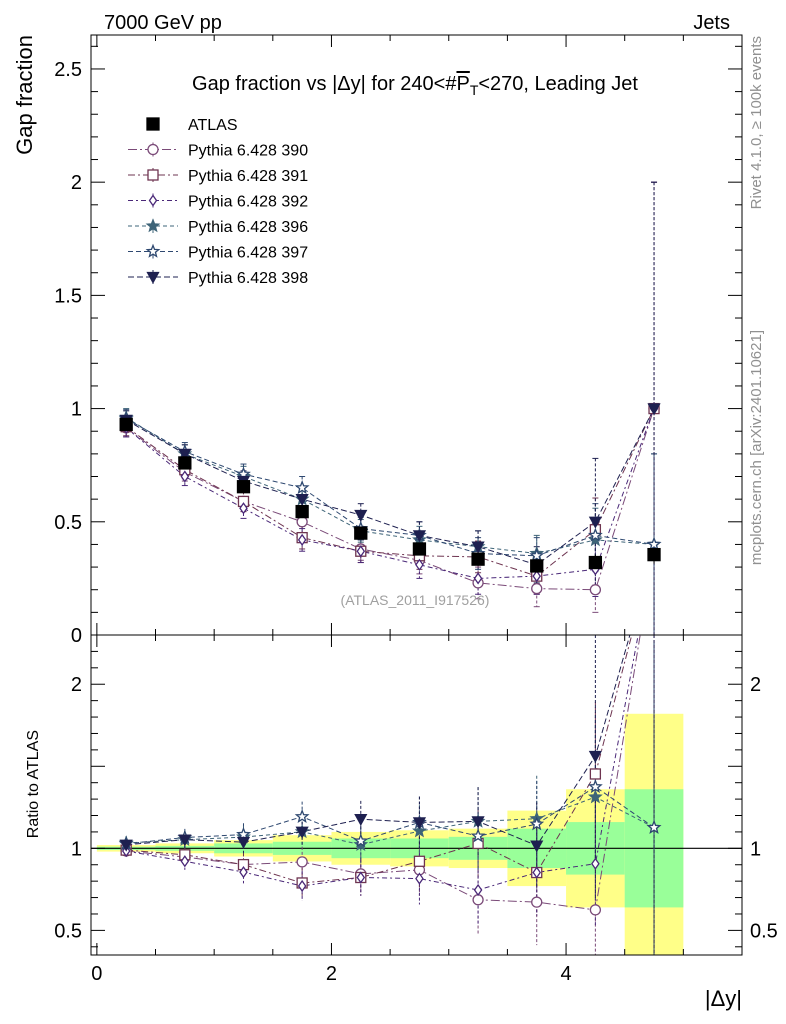 The image size is (786, 1024). I want to click on y-tick-label: 2, so click(76, 183).